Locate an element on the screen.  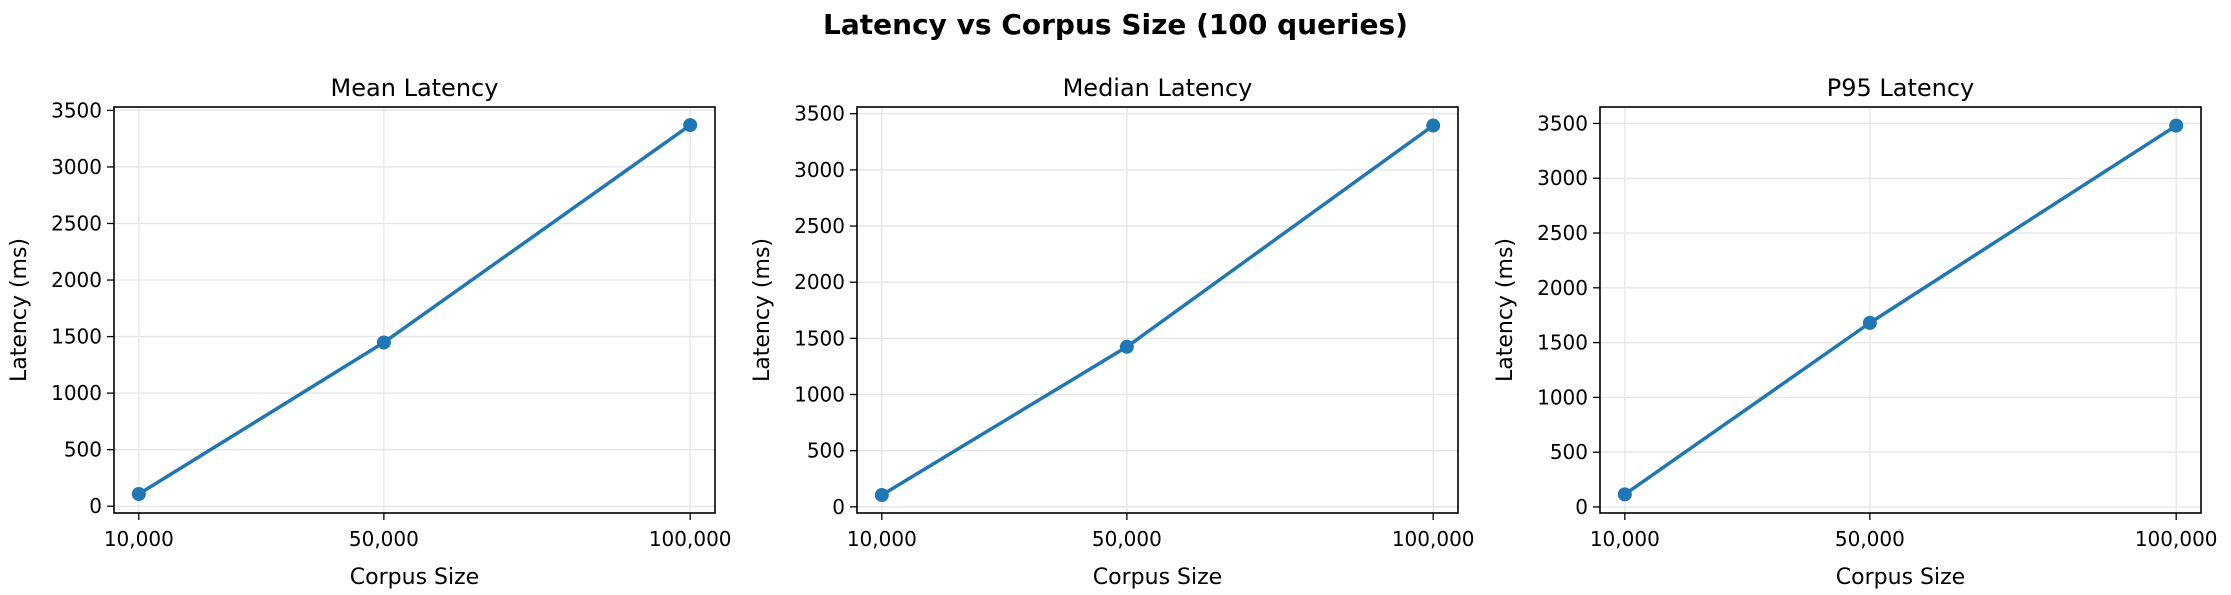
subplot-title: Mean Latency is located at coordinates (415, 88).